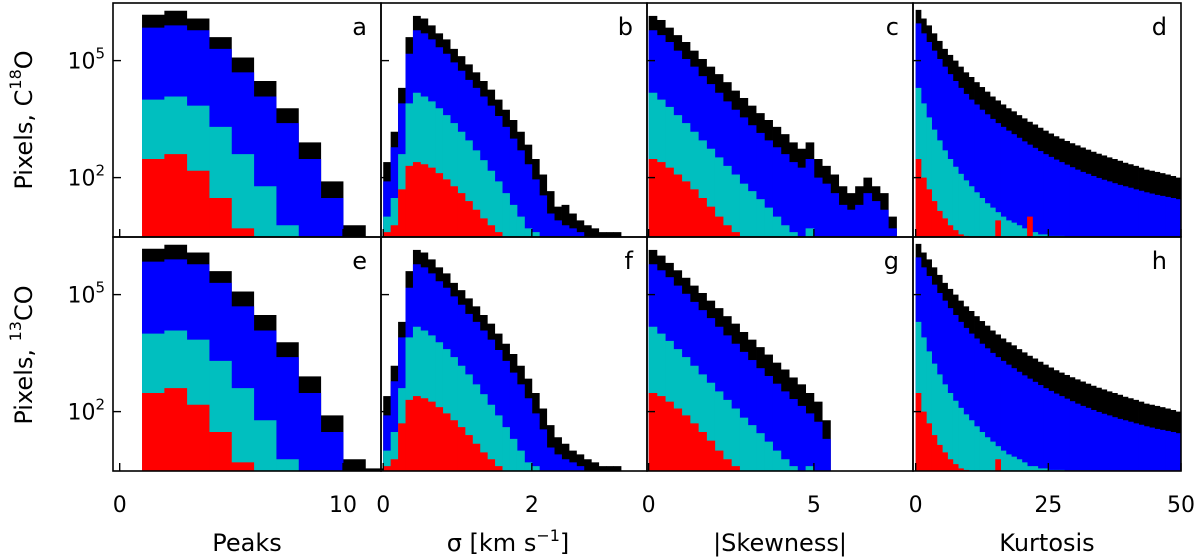 This screenshot has height=560, width=1200. Describe the element at coordinates (198, 195) in the screenshot. I see `series-red-a` at that location.